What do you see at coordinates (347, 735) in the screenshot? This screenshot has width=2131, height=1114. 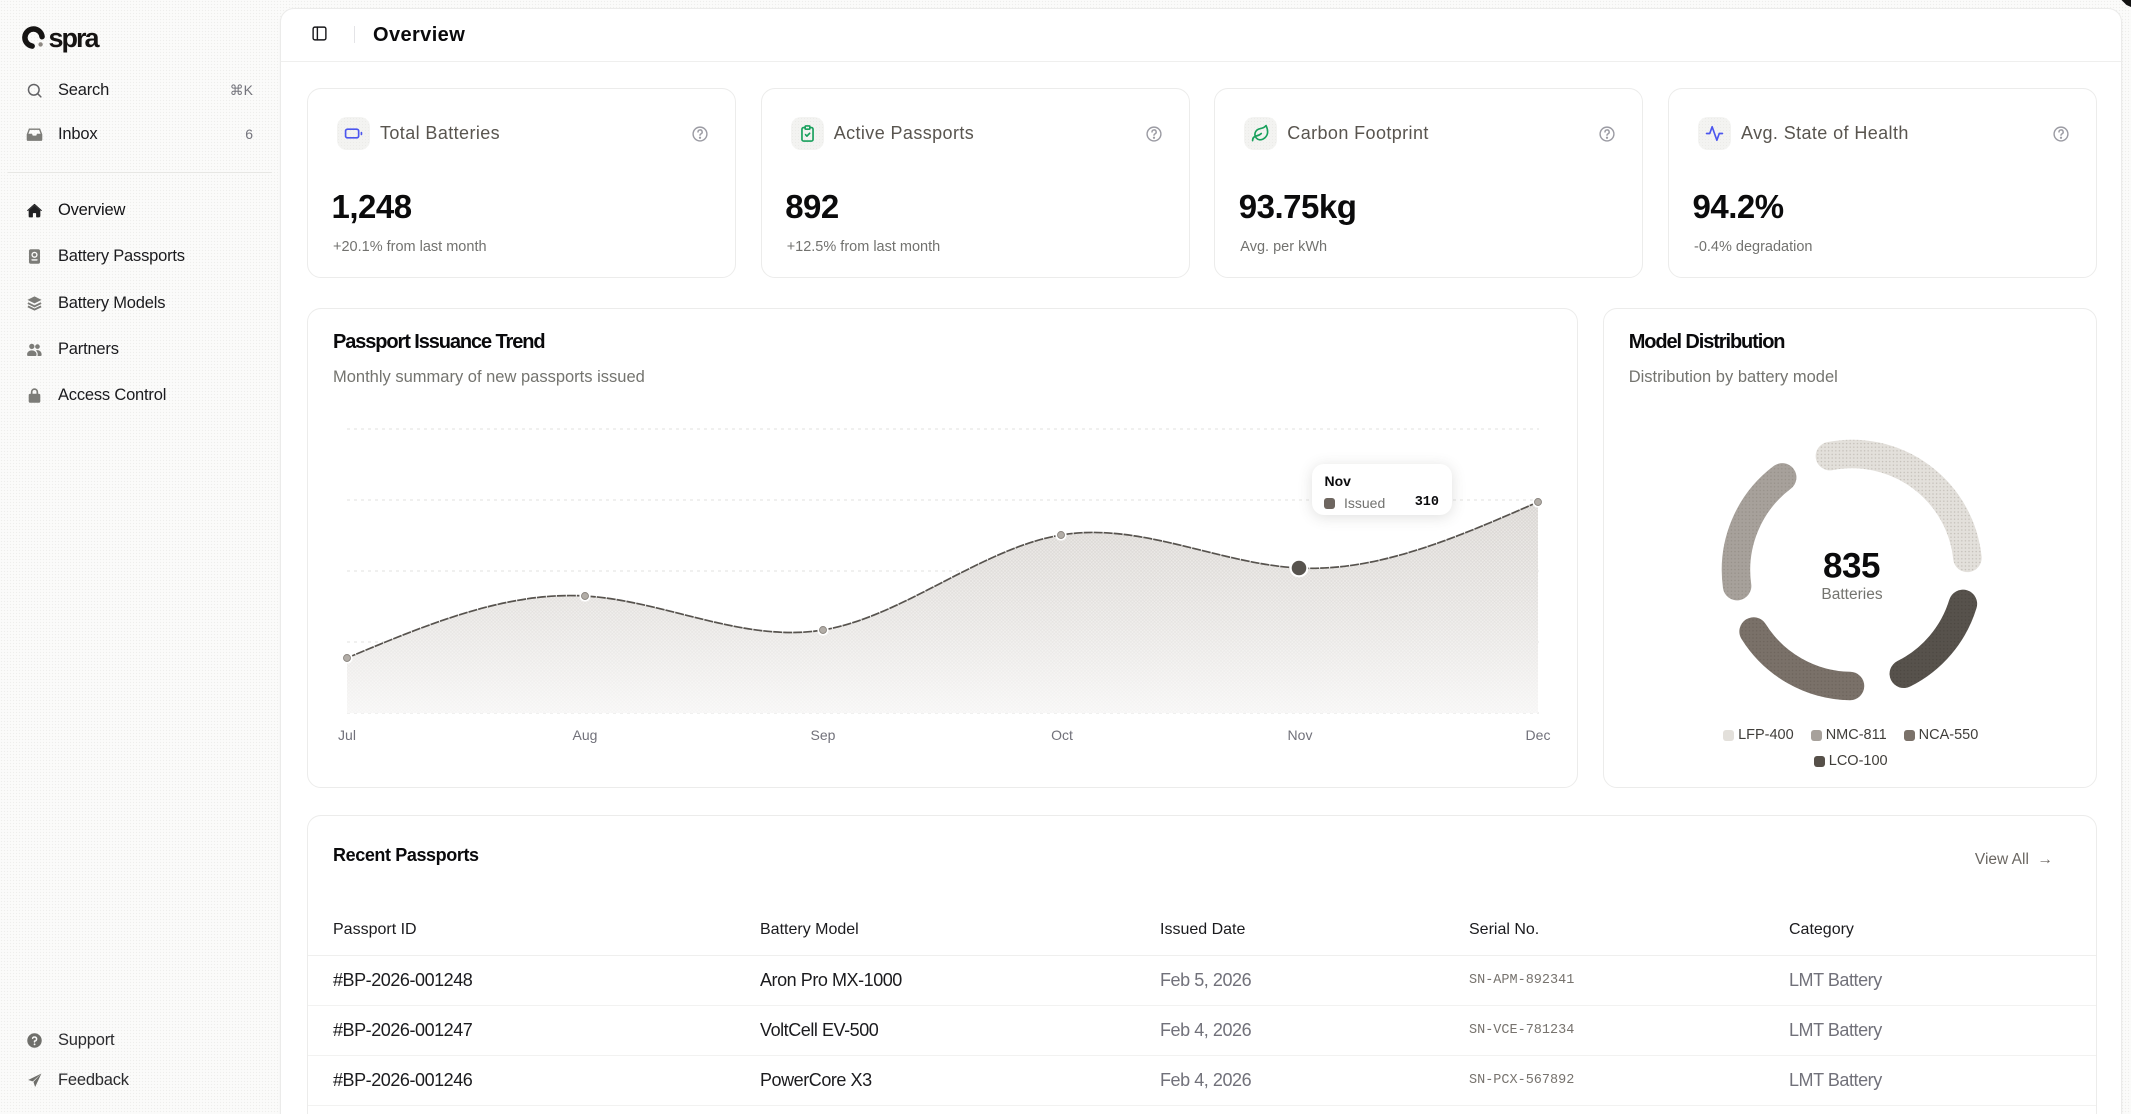 I see `svg-text: Jul` at bounding box center [347, 735].